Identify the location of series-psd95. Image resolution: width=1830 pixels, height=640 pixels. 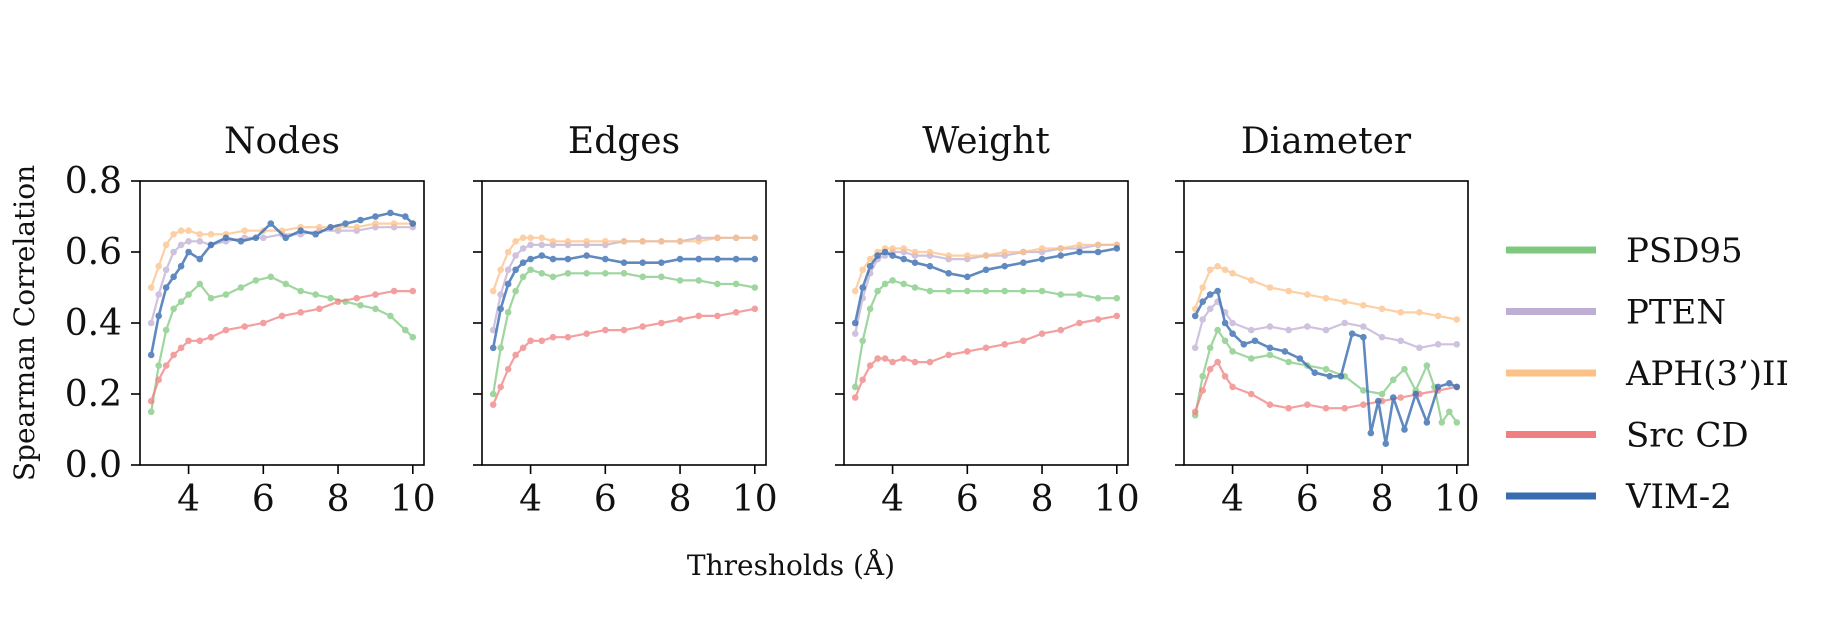
(1326, 376).